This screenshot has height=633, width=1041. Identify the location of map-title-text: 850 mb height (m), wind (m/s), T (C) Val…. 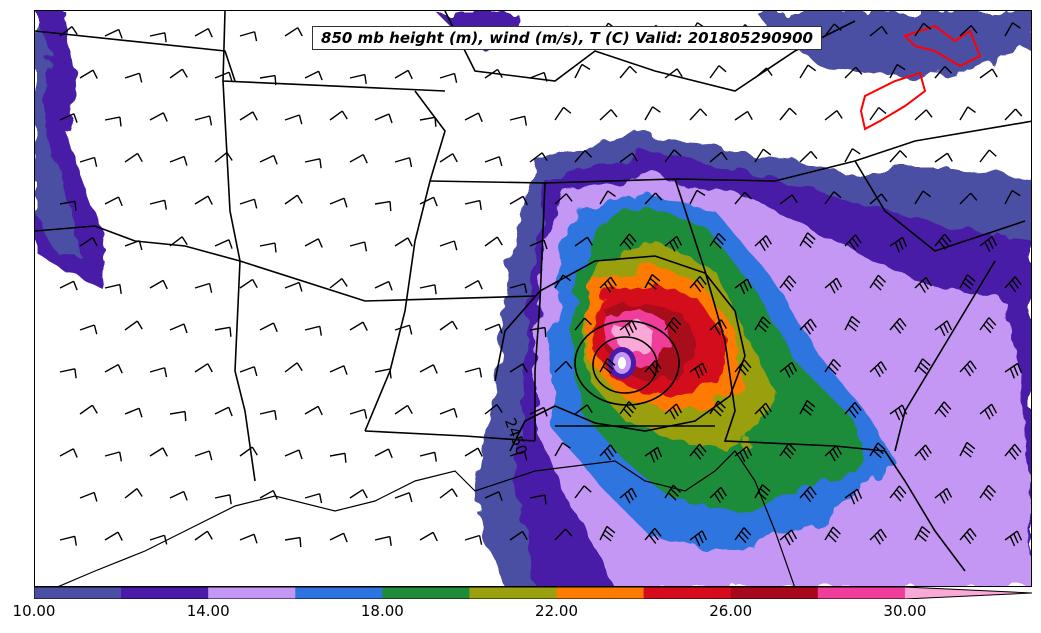
(567, 38).